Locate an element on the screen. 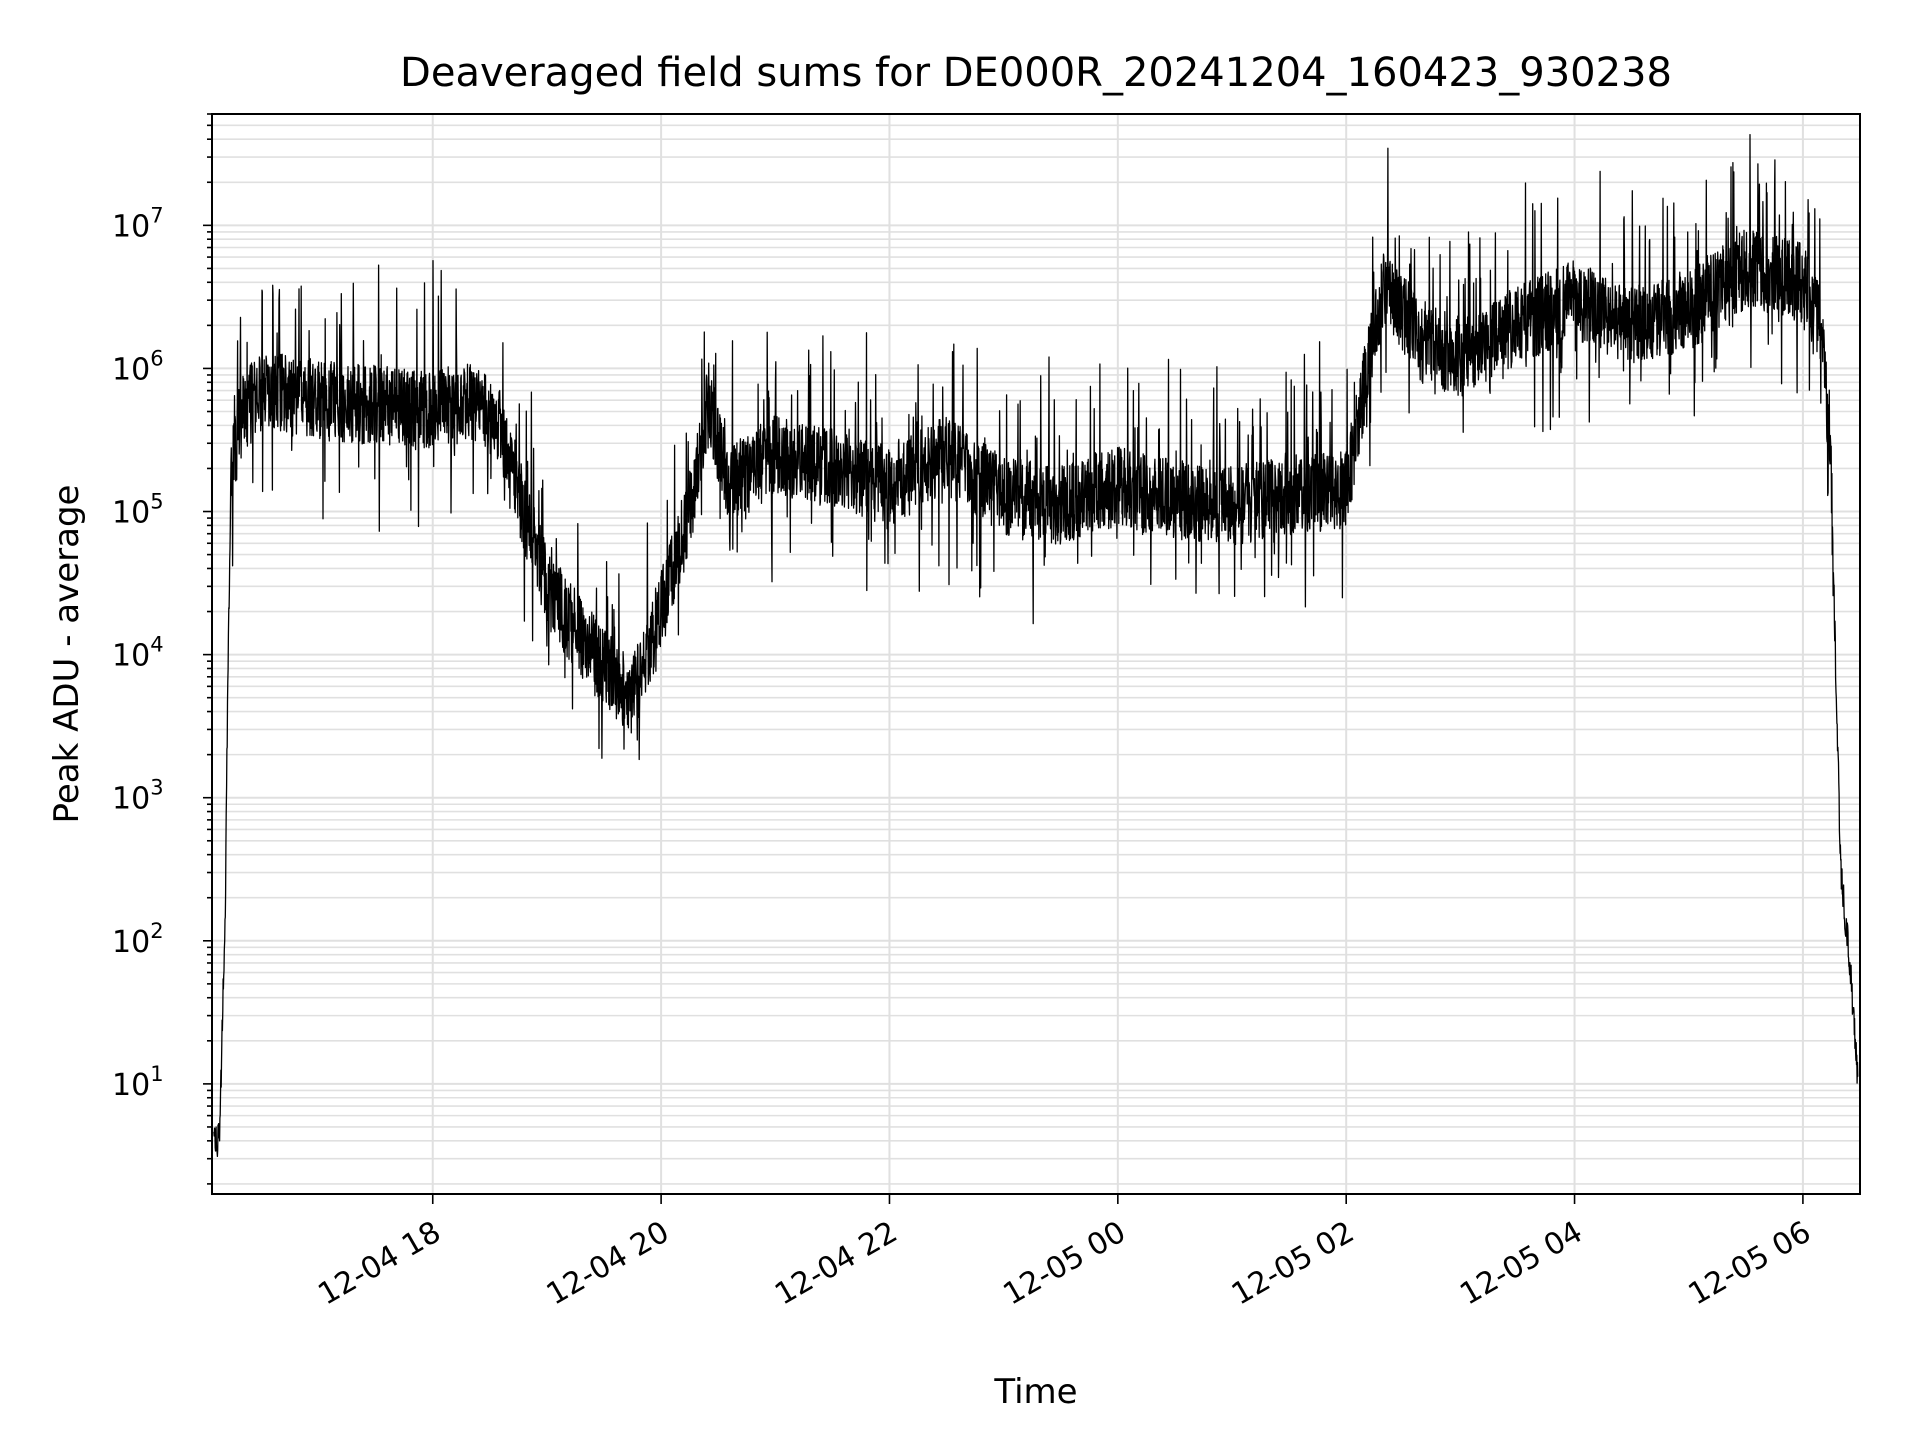 The width and height of the screenshot is (1920, 1440). y-tick-label: 10³ is located at coordinates (138, 796).